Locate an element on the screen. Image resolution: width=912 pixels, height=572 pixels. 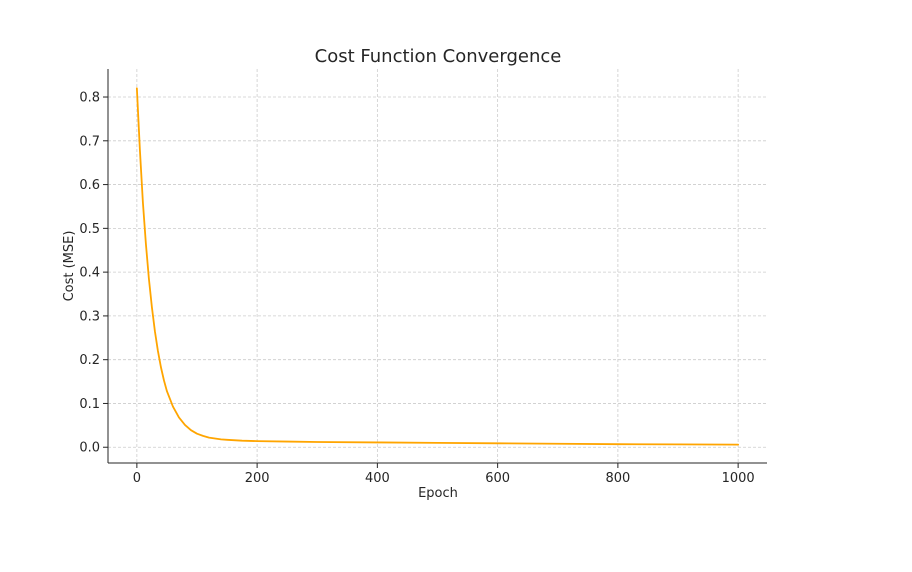
y-tick-label: 0.5 is located at coordinates (89, 229).